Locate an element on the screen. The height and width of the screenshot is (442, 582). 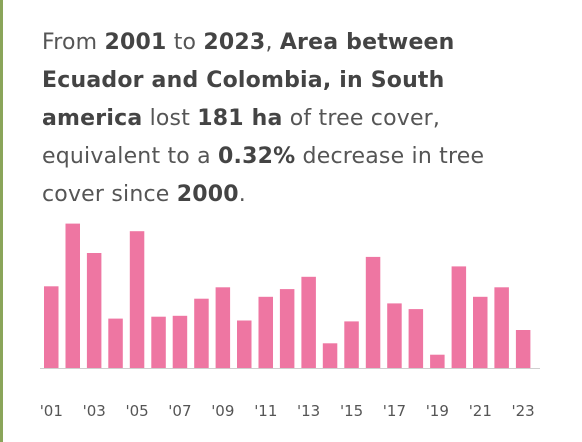
x-tick-label: '09 is located at coordinates (222, 411).